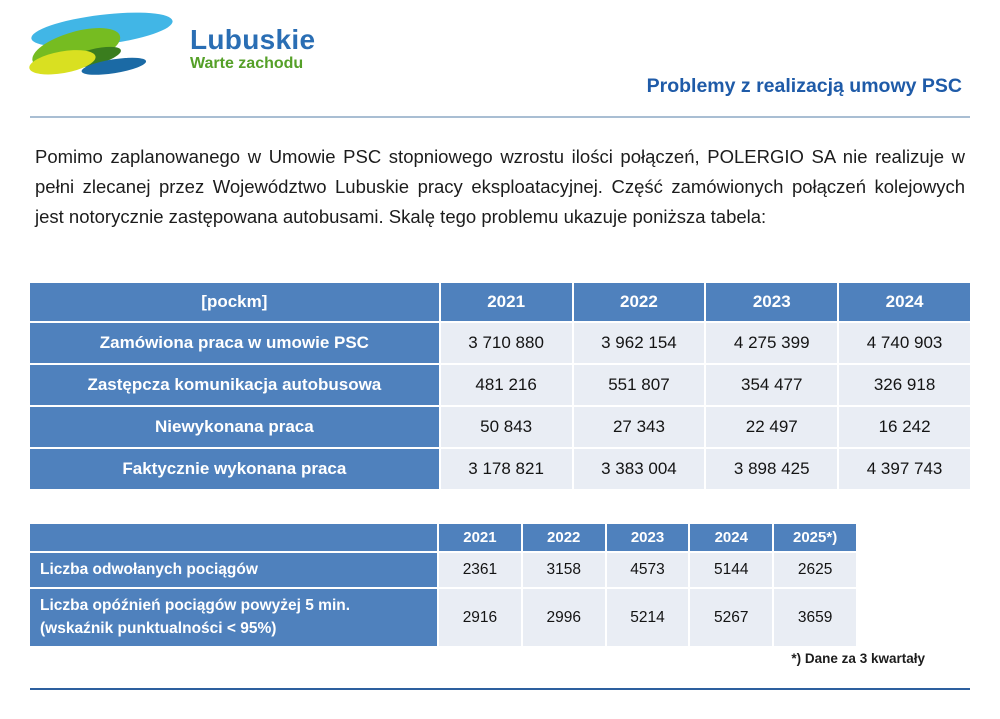 The image size is (1000, 719). Describe the element at coordinates (234, 427) in the screenshot. I see `t1-row-label: Niewykonana praca` at that location.